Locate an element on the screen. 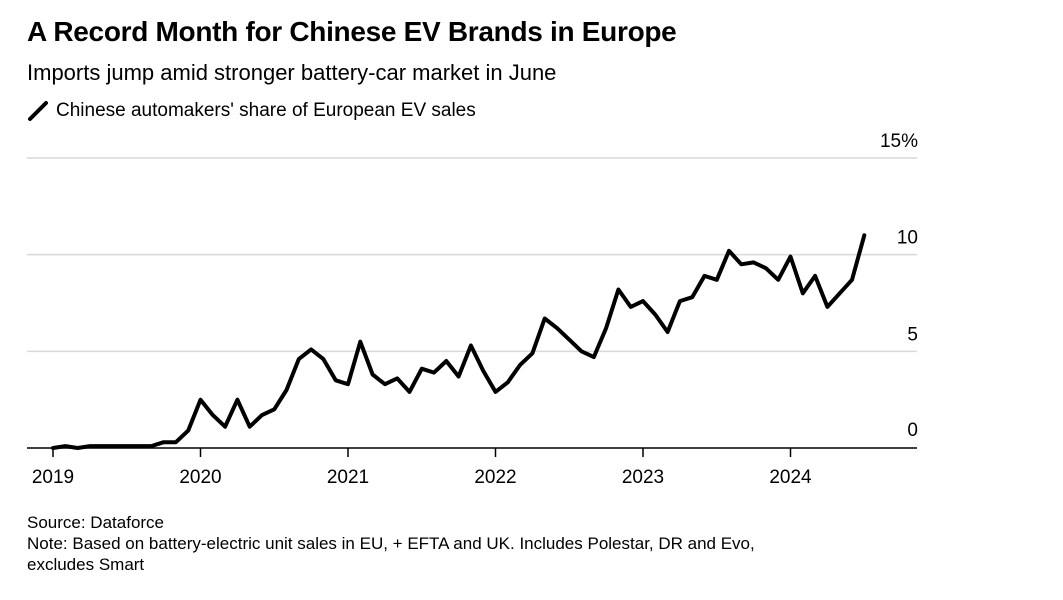 The height and width of the screenshot is (600, 1063). y-tick-label-15: 15% is located at coordinates (899, 141).